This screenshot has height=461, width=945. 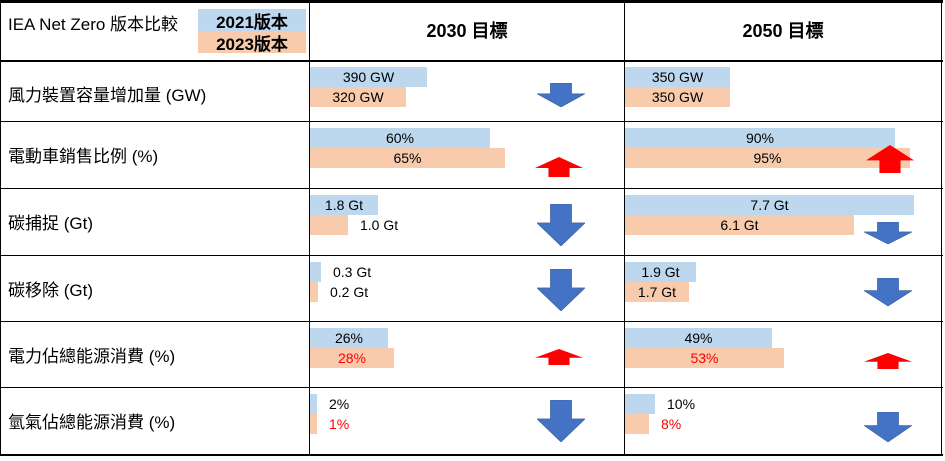 I want to click on bar-value-y2050-2023: 1.7 Gt, so click(x=657, y=292).